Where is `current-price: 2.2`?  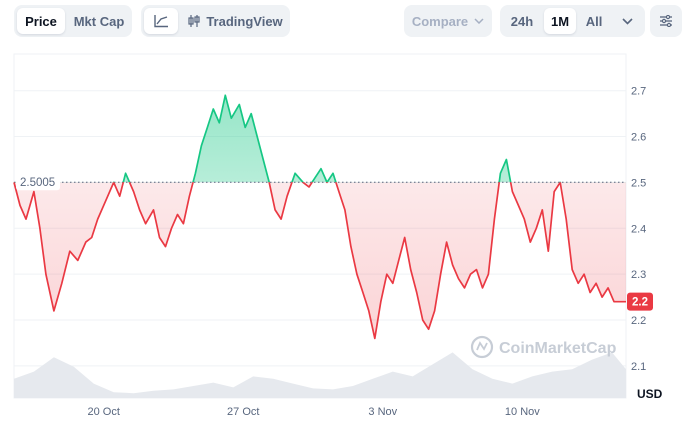
current-price: 2.2 is located at coordinates (640, 303).